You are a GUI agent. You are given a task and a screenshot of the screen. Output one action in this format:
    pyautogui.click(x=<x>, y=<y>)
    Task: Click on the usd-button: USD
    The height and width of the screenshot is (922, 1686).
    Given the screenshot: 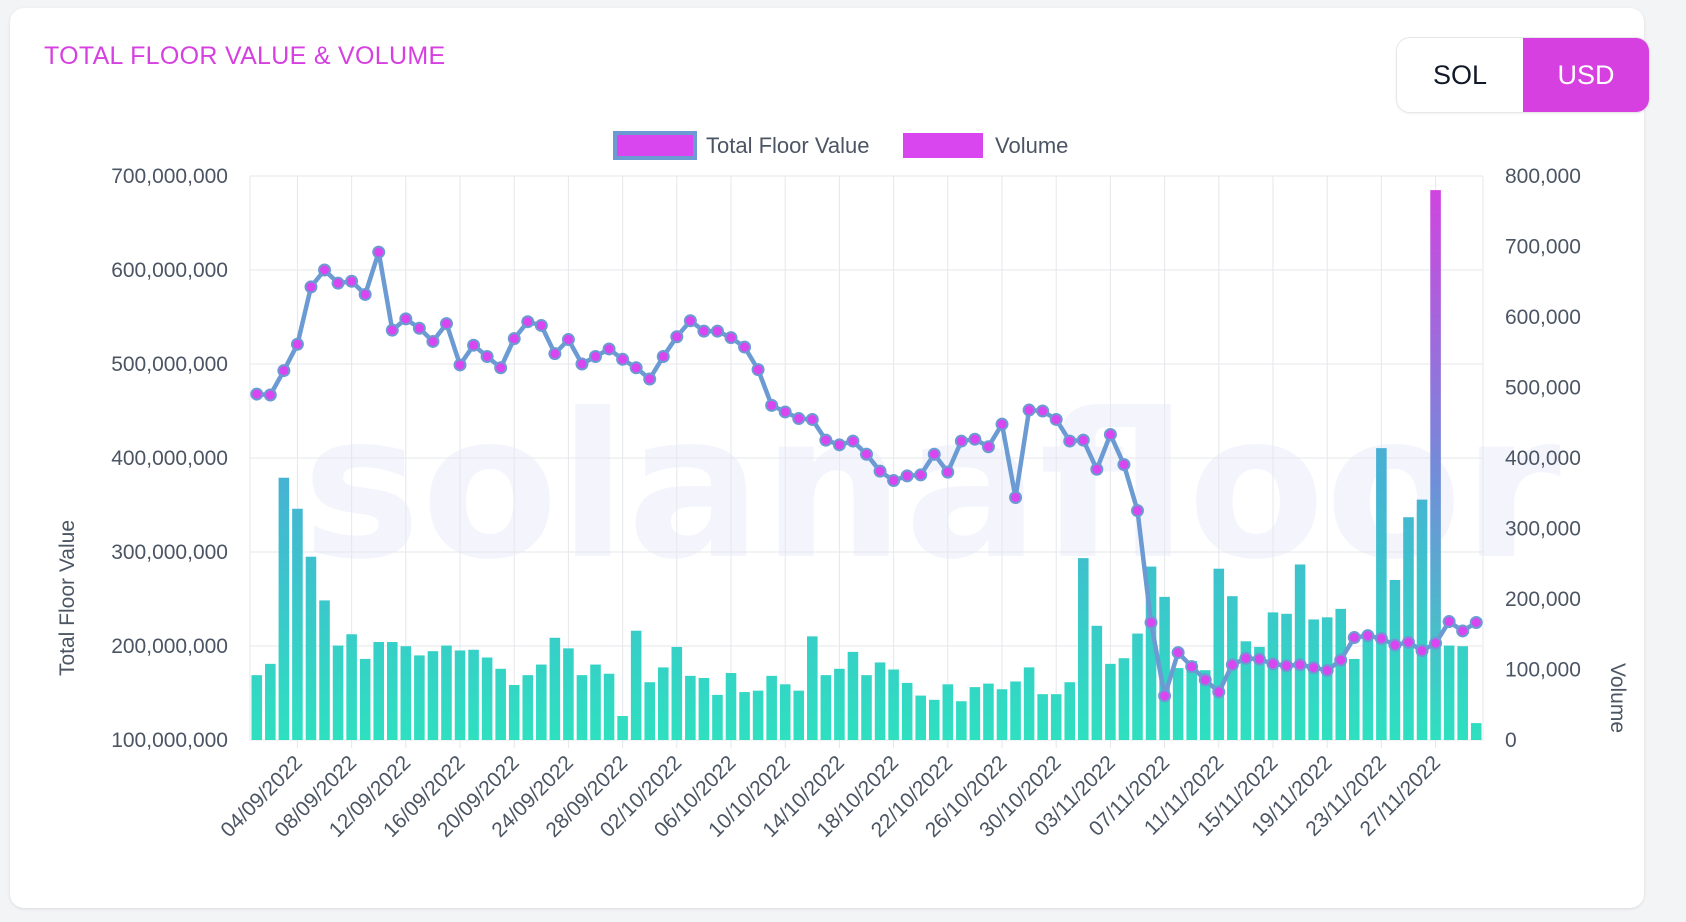 What is the action you would take?
    pyautogui.click(x=1586, y=75)
    